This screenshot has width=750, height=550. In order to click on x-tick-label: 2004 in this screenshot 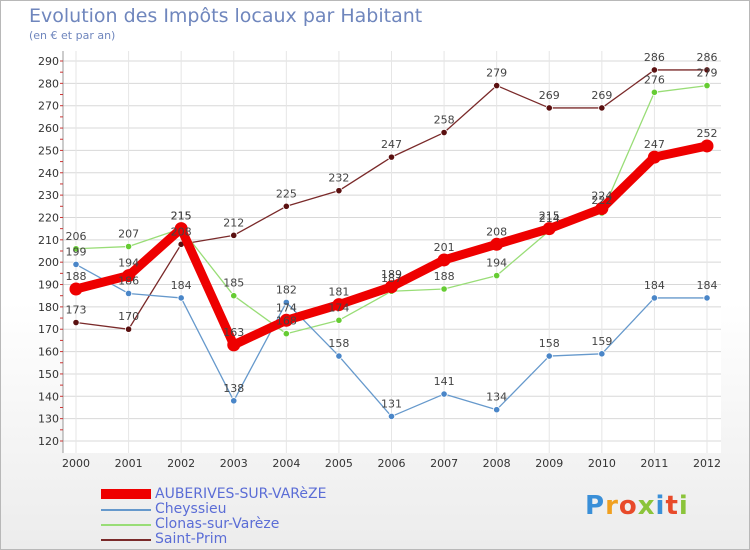, I will do `click(286, 463)`.